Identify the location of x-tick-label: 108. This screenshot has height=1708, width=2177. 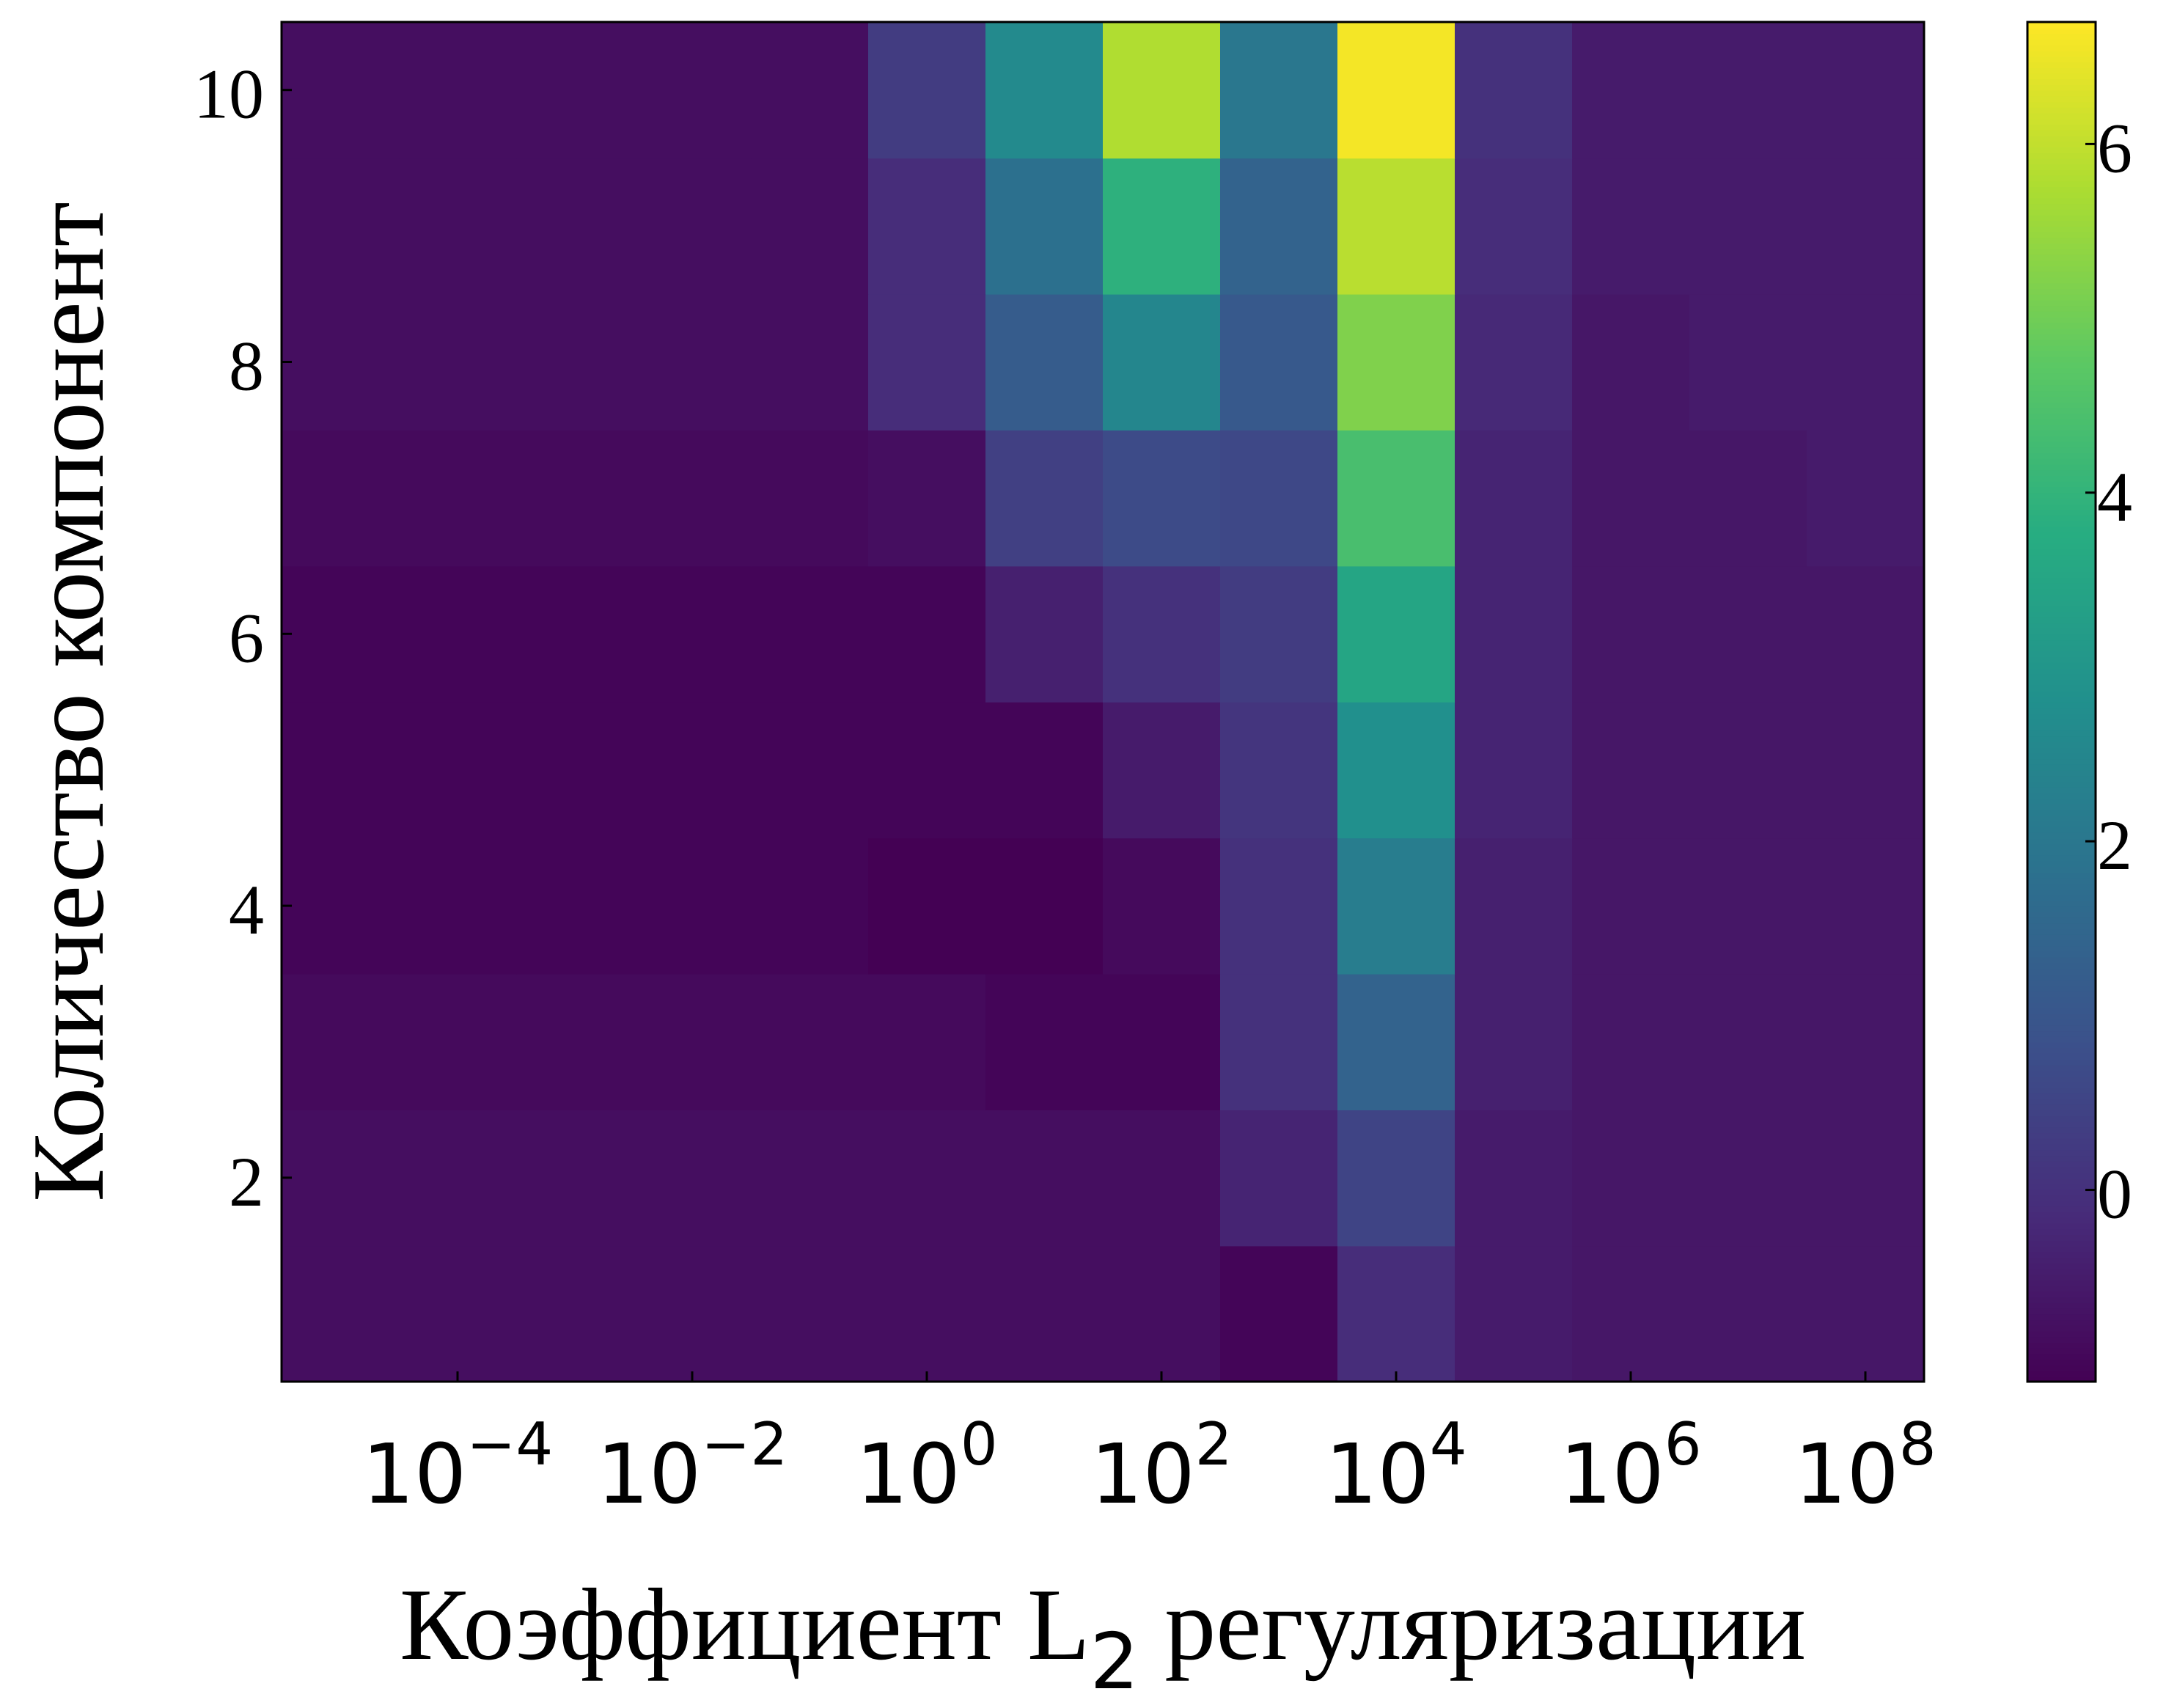
(1865, 1466).